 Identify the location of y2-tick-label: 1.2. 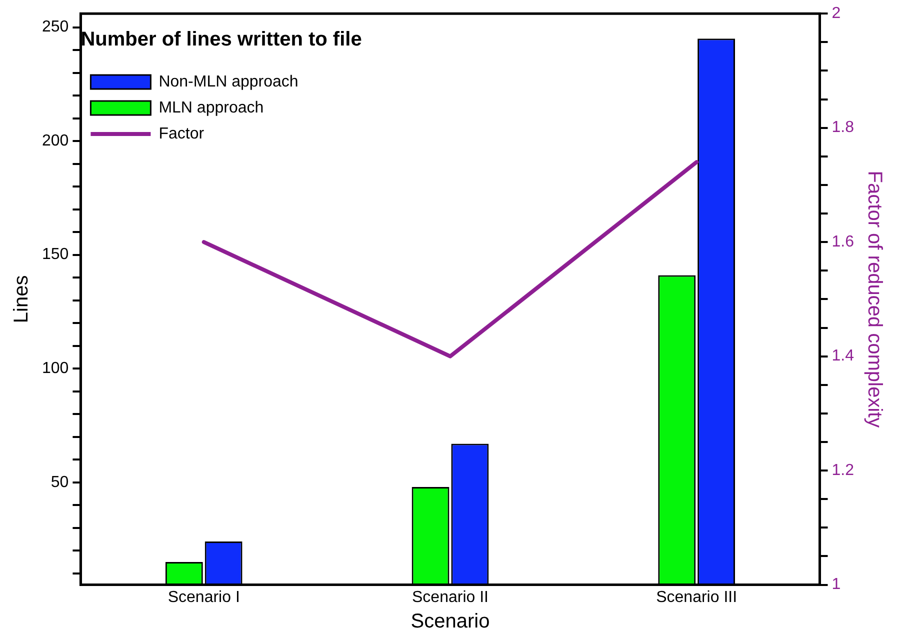
(843, 470).